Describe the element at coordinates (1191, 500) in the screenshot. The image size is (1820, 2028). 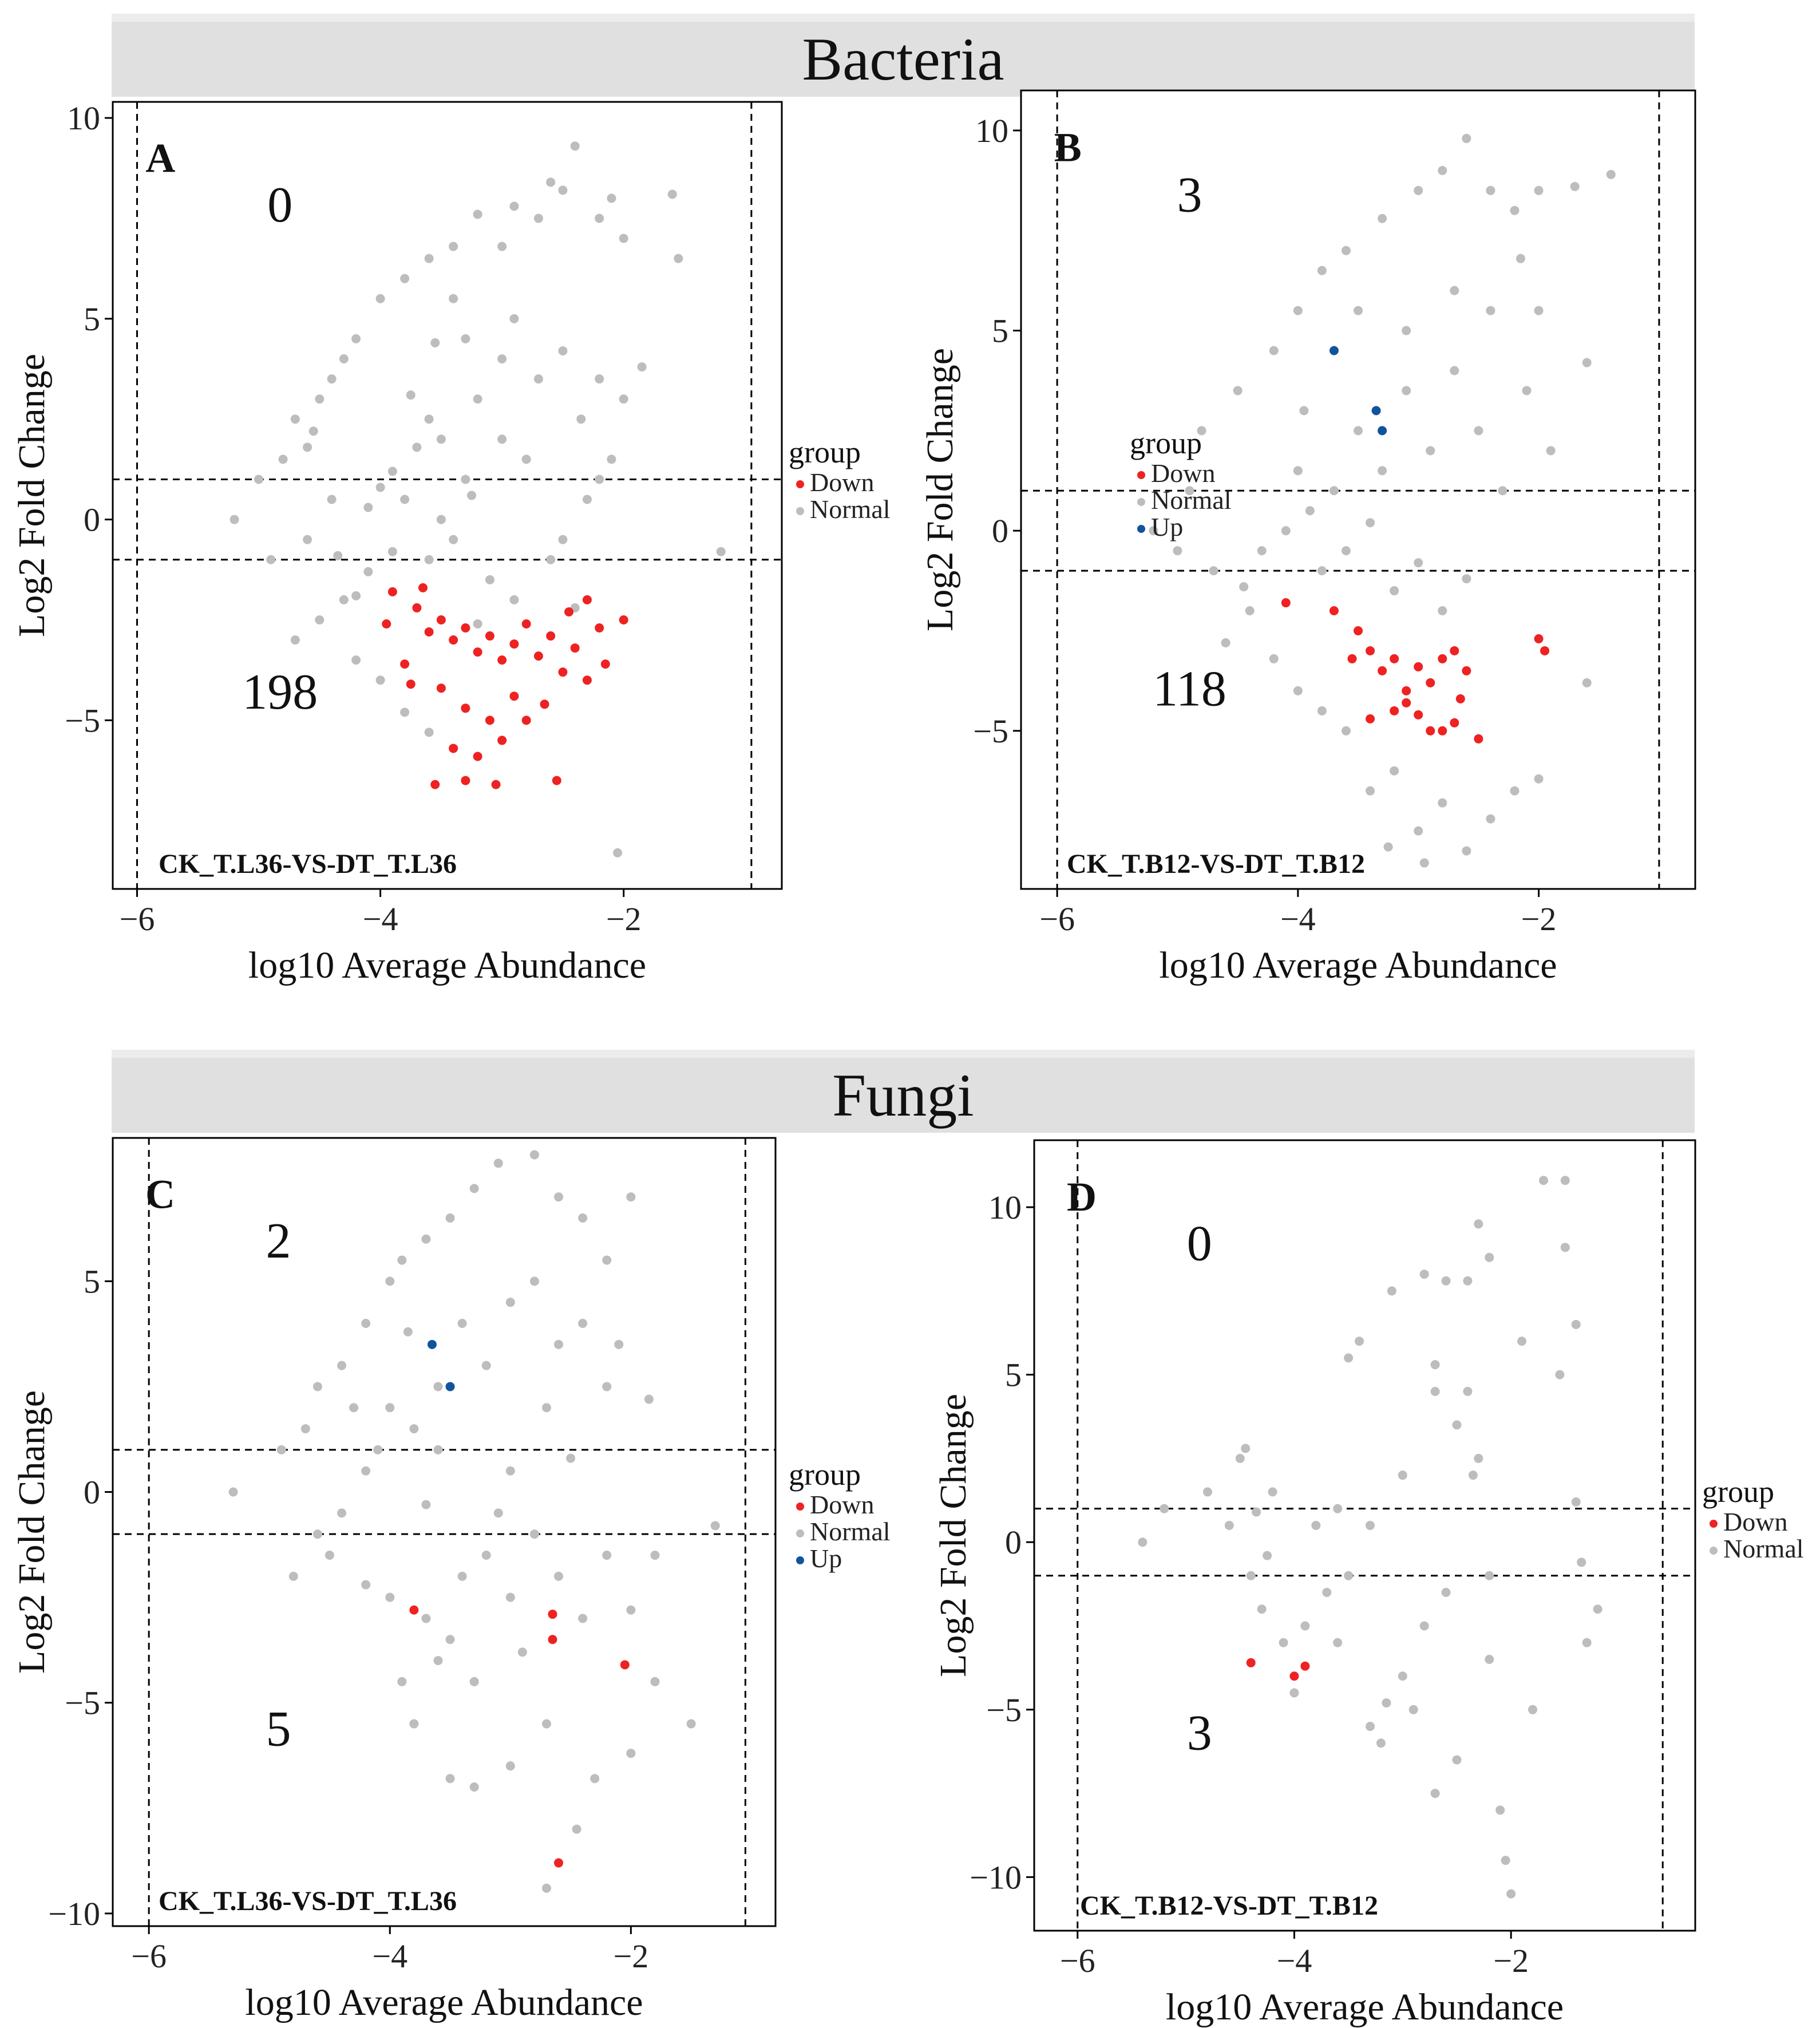
I see `panel-b-legend-normal: Normal` at that location.